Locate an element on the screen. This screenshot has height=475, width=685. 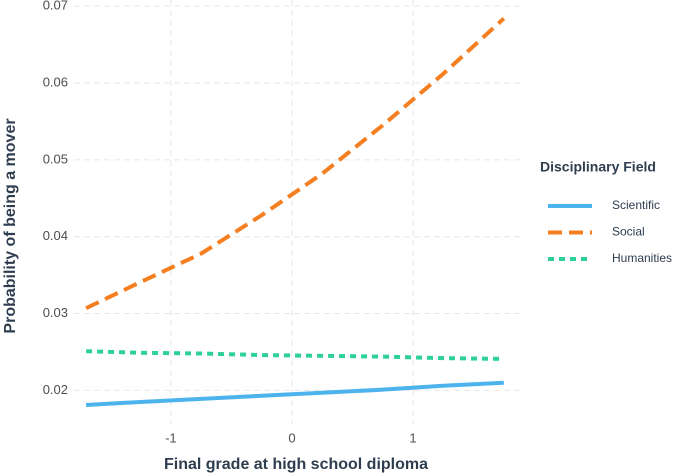
x-axis-title: Final grade at high school diploma is located at coordinates (296, 464).